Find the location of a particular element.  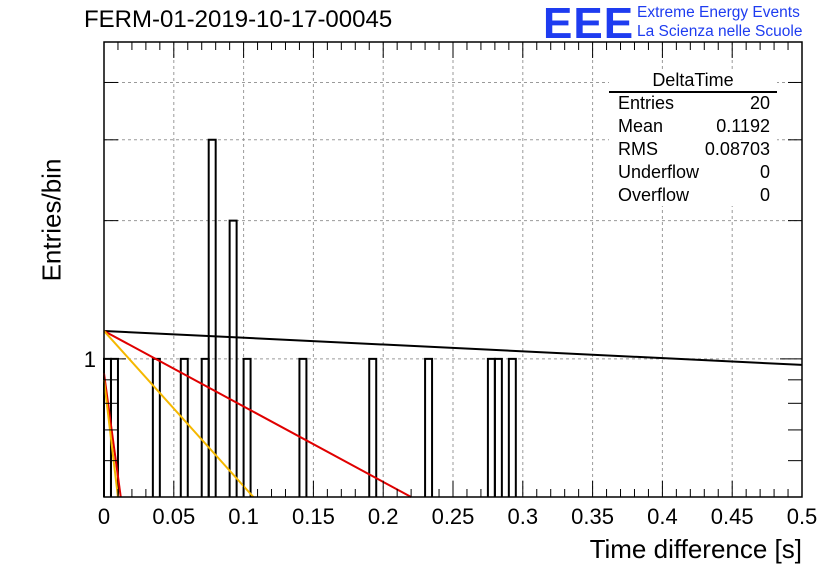

stat-row-mean: Mean 0.1192 is located at coordinates (694, 127).